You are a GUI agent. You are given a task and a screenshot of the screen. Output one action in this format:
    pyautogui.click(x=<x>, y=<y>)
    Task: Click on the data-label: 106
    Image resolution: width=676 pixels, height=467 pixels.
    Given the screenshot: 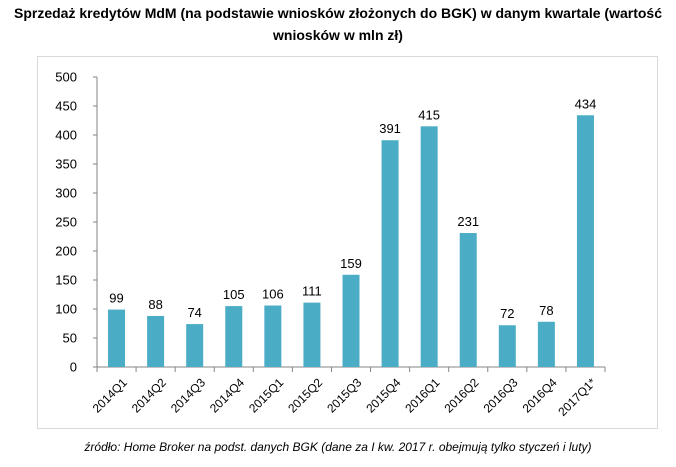 What is the action you would take?
    pyautogui.click(x=273, y=294)
    